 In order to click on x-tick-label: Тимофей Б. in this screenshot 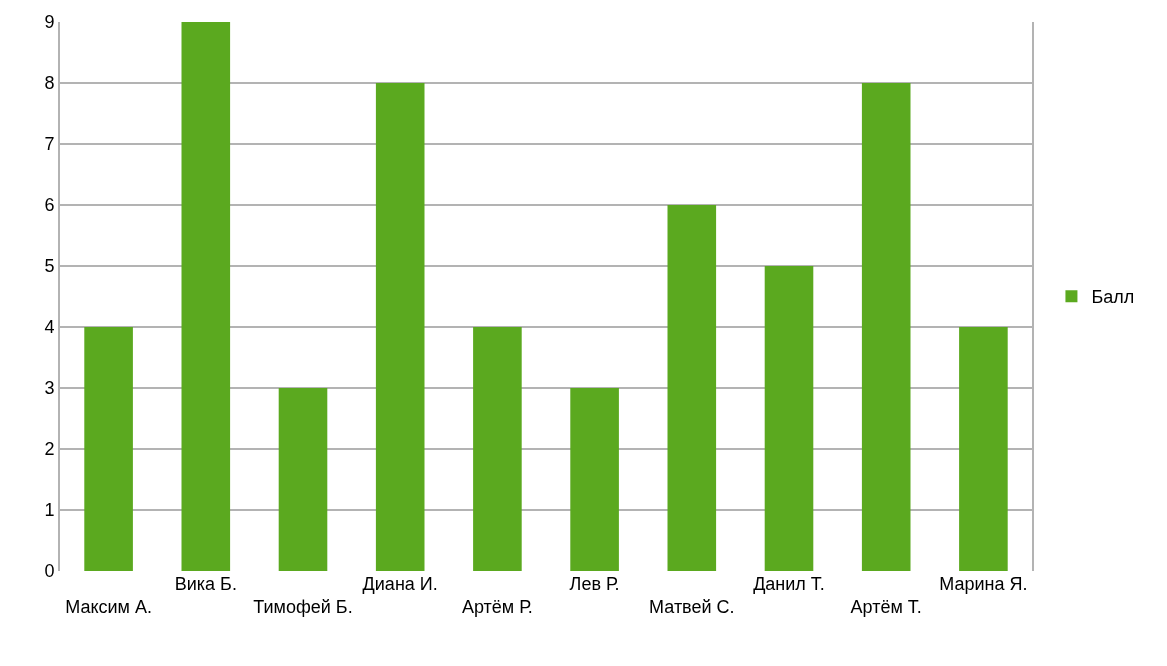, I will do `click(303, 607)`.